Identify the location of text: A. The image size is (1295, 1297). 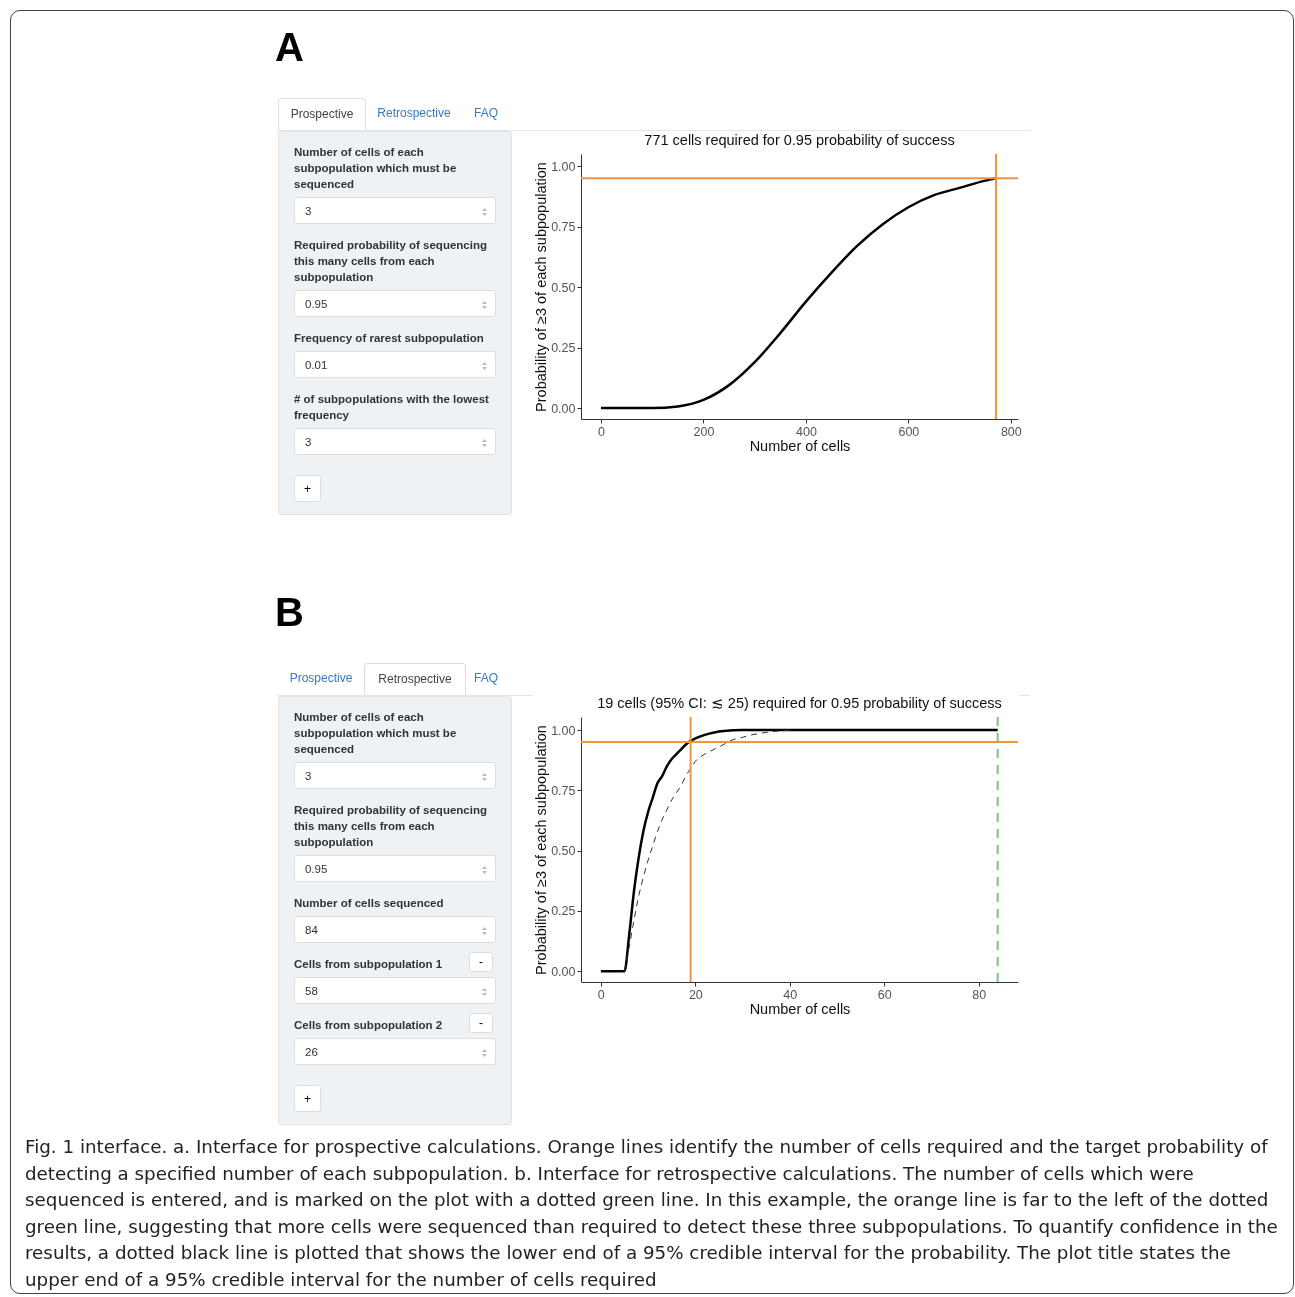
(289, 47).